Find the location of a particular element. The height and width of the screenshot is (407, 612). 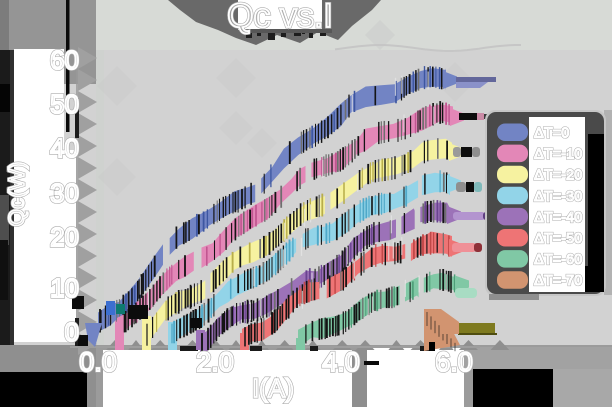

svg-text: 50 is located at coordinates (64, 104).